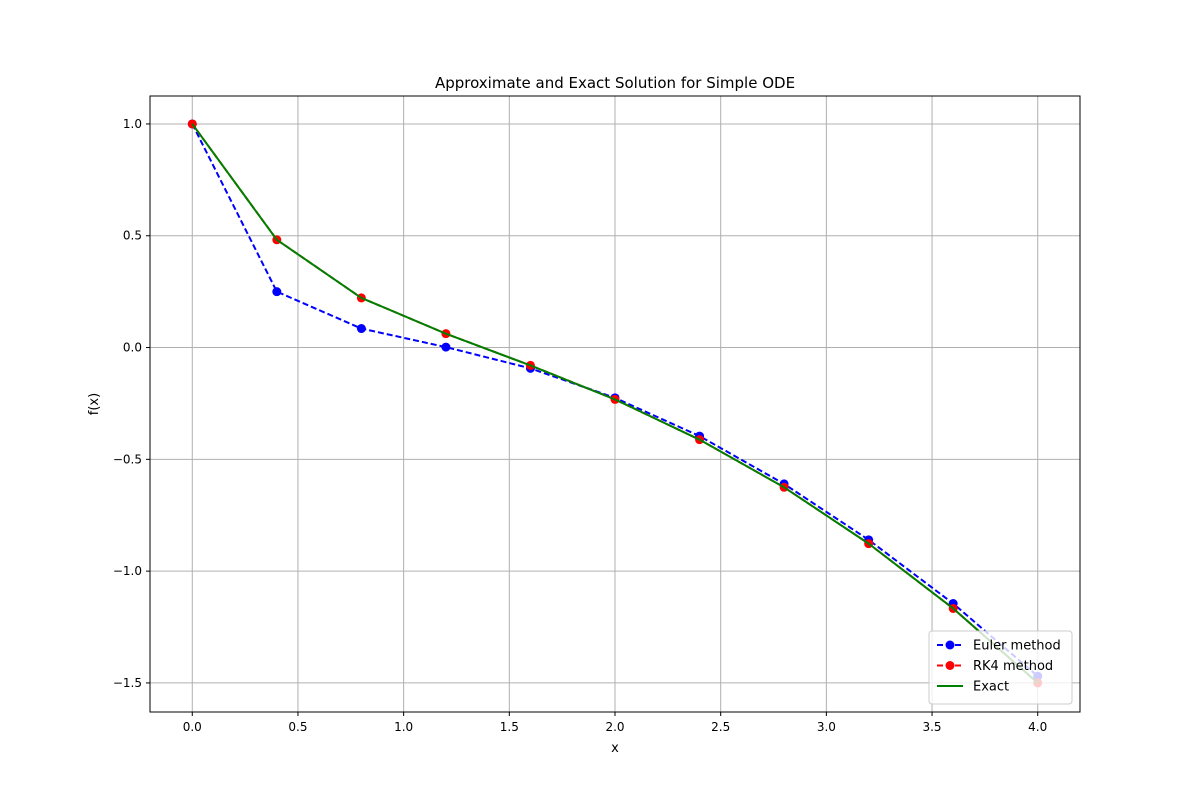 The image size is (1200, 800). I want to click on legend-entry: Exact, so click(973, 687).